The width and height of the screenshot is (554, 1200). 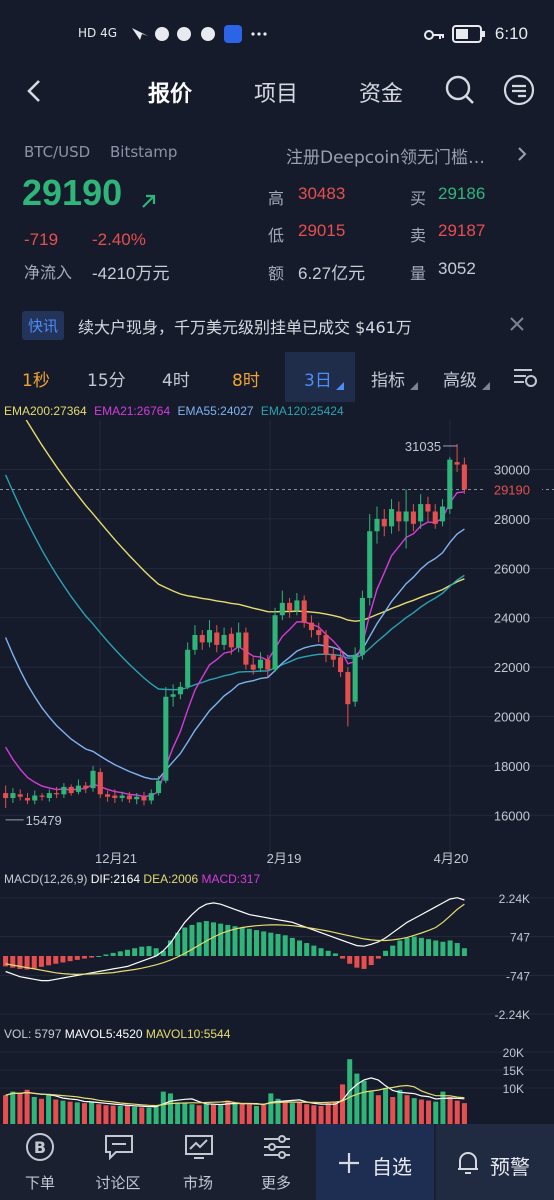 What do you see at coordinates (106, 381) in the screenshot?
I see `interval-15m: 15分` at bounding box center [106, 381].